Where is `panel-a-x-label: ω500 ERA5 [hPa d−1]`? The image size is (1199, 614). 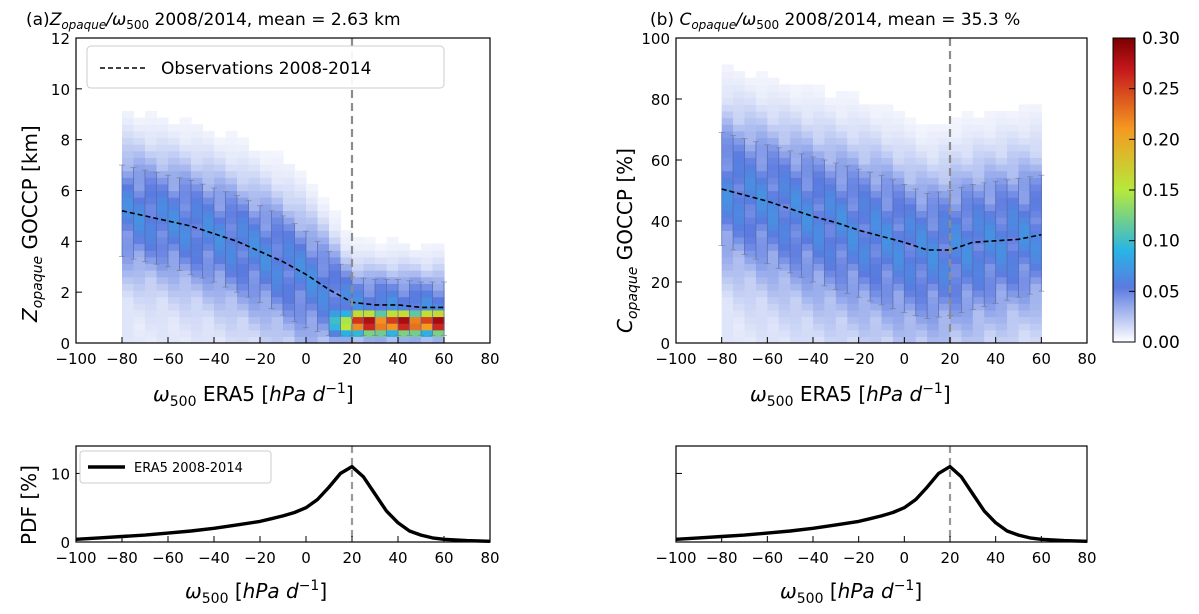 panel-a-x-label: ω500 ERA5 [hPa d−1] is located at coordinates (253, 395).